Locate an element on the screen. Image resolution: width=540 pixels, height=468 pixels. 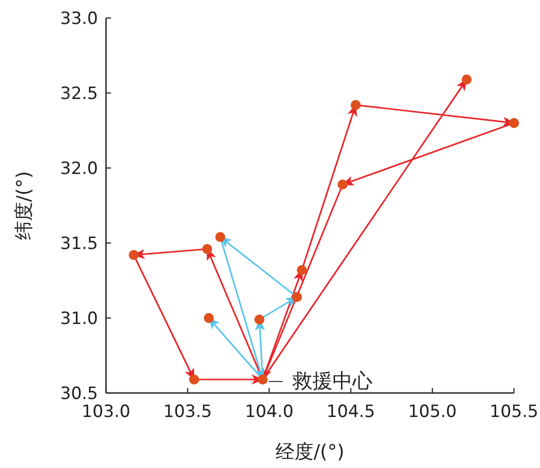
y-tick-label: 31.5 is located at coordinates (79, 244).